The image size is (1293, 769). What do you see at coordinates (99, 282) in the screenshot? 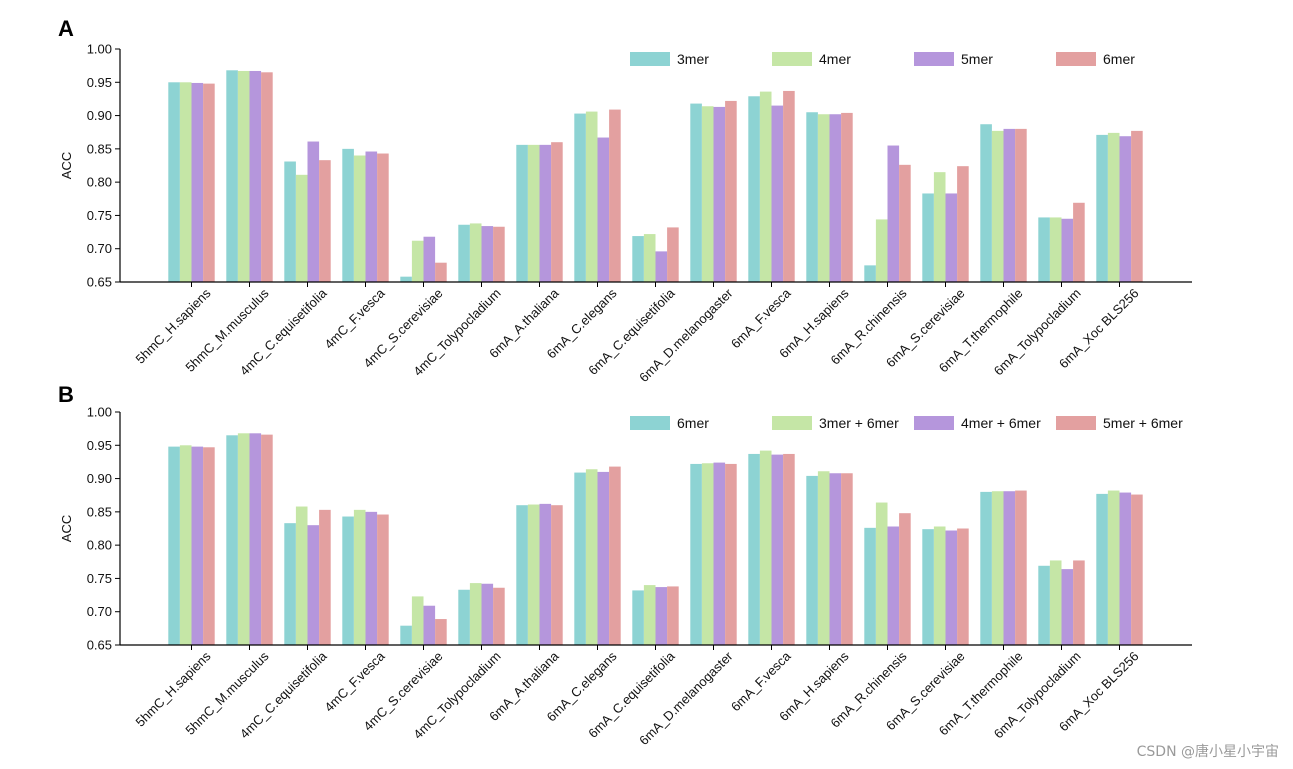
I see `y-tick-label: 0.65` at bounding box center [99, 282].